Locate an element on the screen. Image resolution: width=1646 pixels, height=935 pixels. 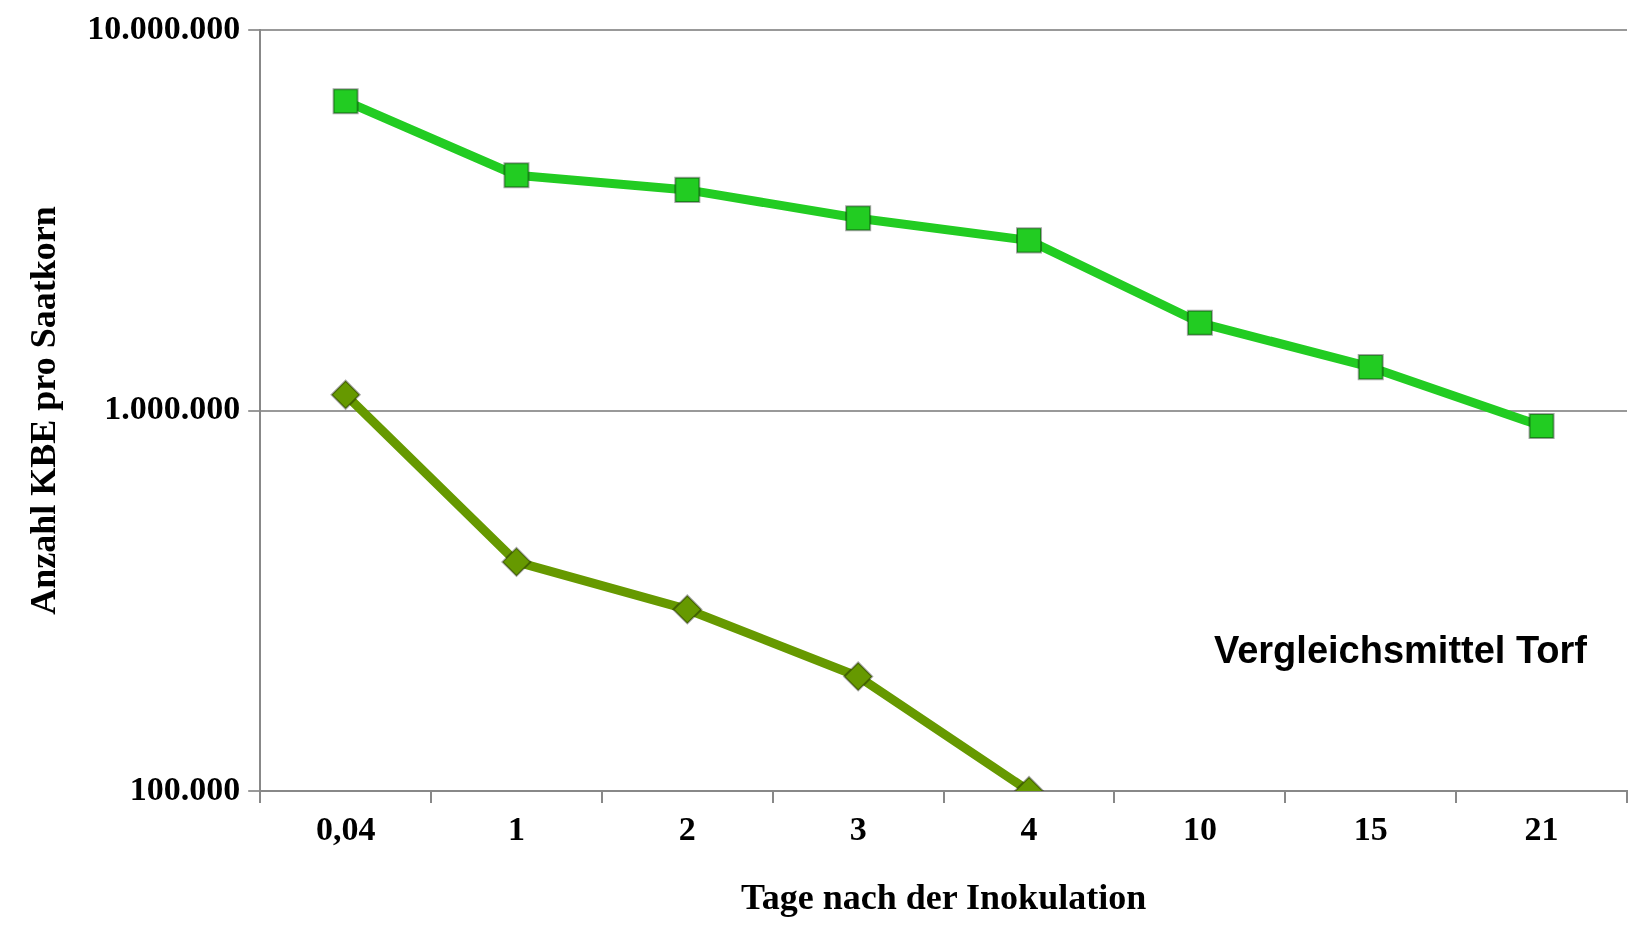
x-axis-title: Tage nach der Inokulation is located at coordinates (944, 896).